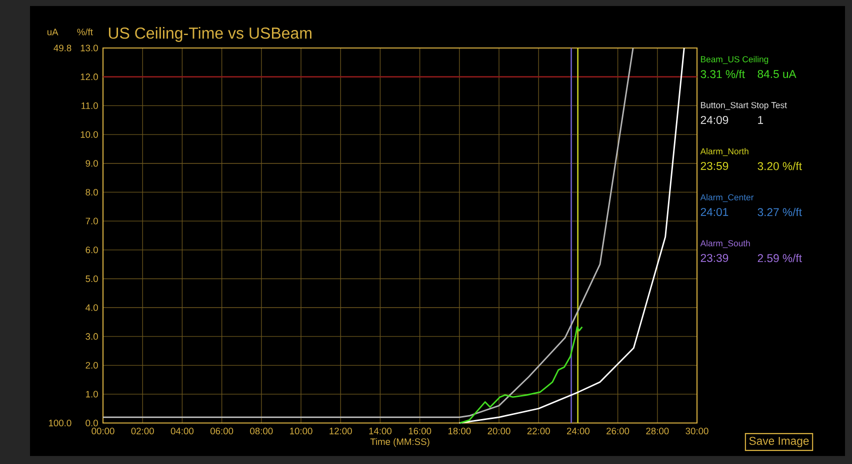 Image resolution: width=852 pixels, height=464 pixels. What do you see at coordinates (60, 423) in the screenshot?
I see `y2-tick-label: 100.0` at bounding box center [60, 423].